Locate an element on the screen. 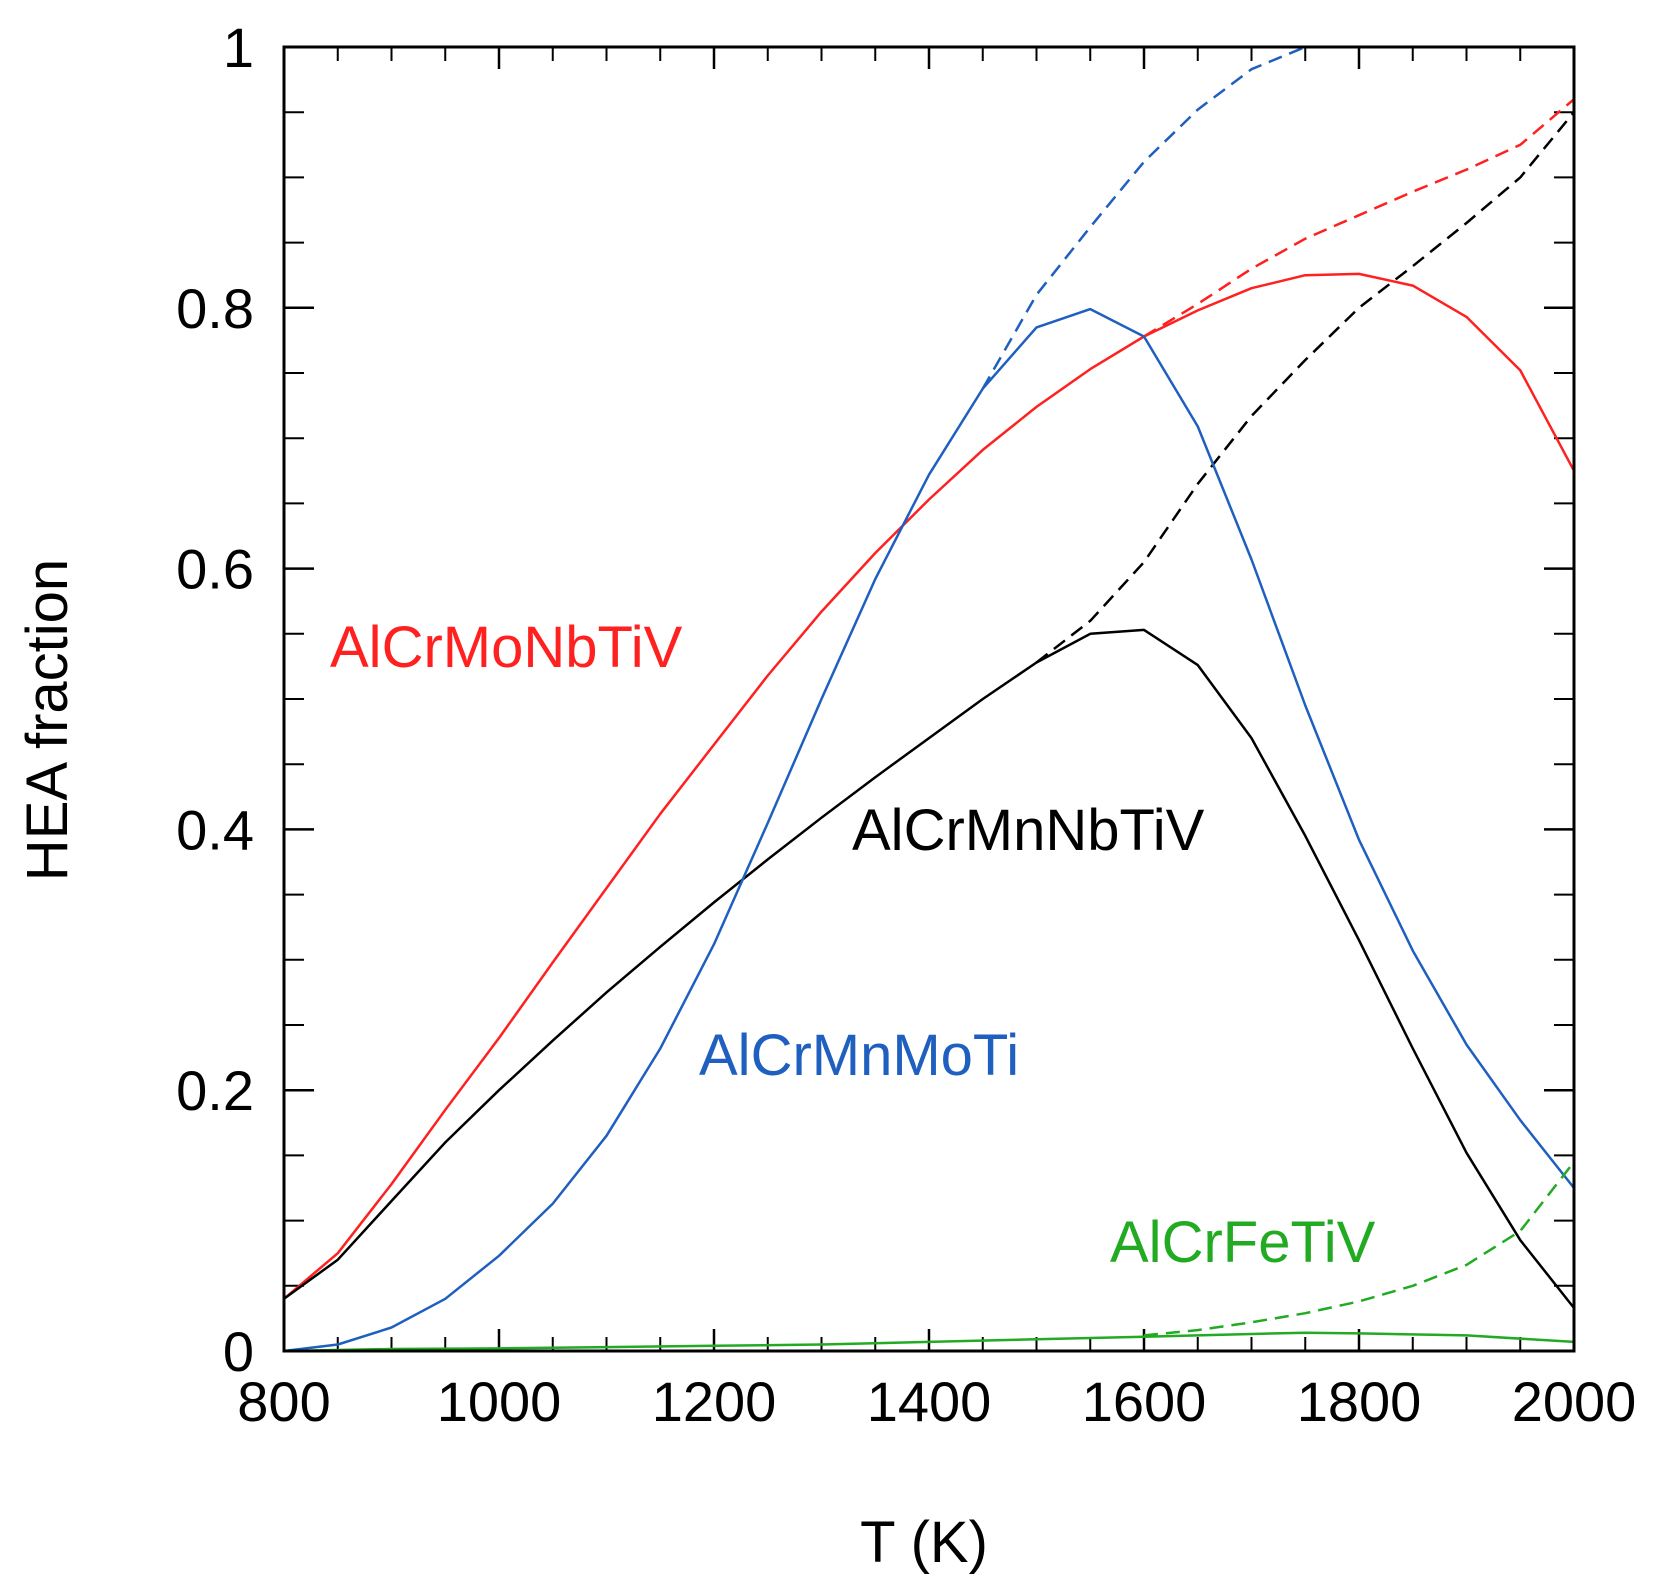 The height and width of the screenshot is (1593, 1667). y-axis-title: HEA fraction is located at coordinates (47, 720).